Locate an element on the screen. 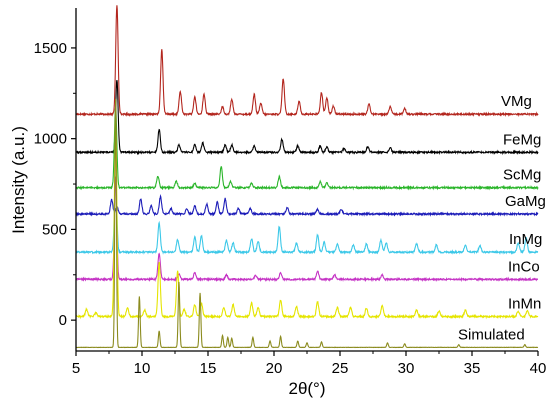  x-ticks: 5 10 15 20 25 30 35 40 is located at coordinates (309, 364).